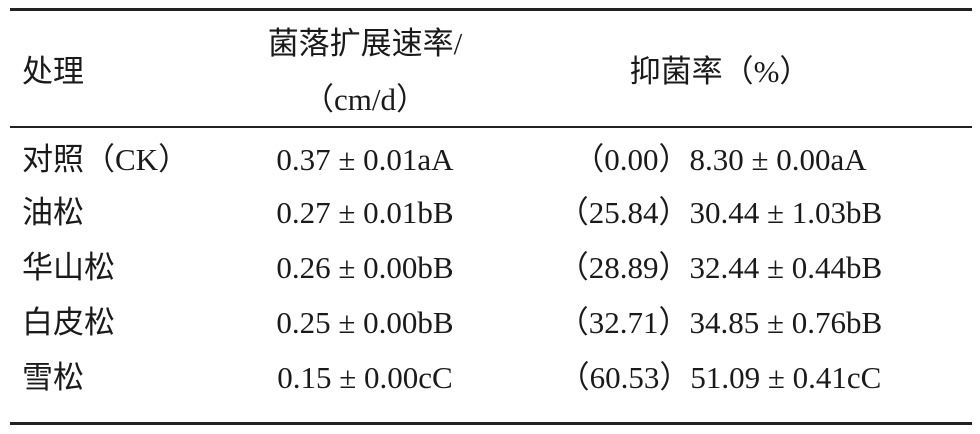 This screenshot has height=434, width=980. What do you see at coordinates (365, 99) in the screenshot?
I see `header-cell: （cm/d）` at bounding box center [365, 99].